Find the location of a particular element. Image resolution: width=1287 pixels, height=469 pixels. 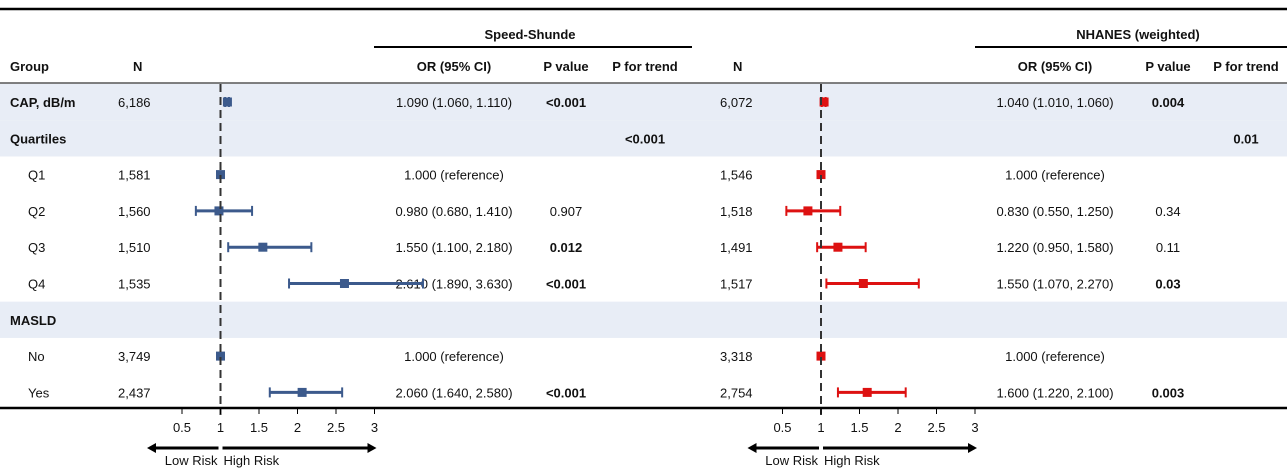

row-or-ci: 1.550 (1.100, 2.180) is located at coordinates (453, 247).